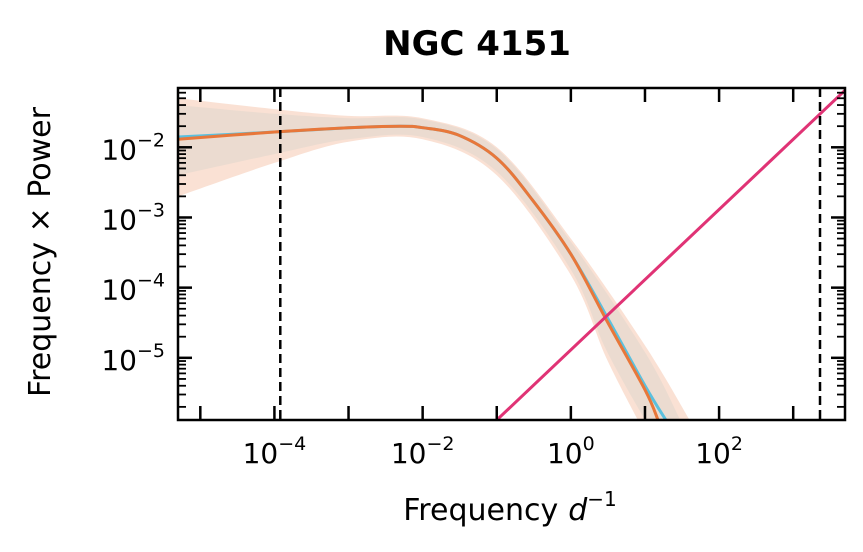 Image resolution: width=863 pixels, height=552 pixels. Describe the element at coordinates (151, 281) in the screenshot. I see `y-tick-label-exponent: −4` at that location.